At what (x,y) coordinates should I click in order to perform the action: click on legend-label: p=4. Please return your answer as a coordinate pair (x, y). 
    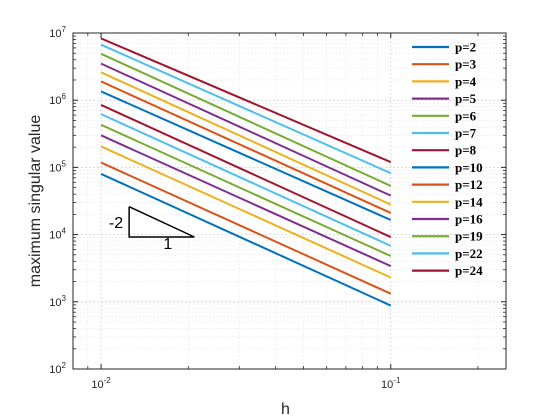
    Looking at the image, I should click on (466, 81).